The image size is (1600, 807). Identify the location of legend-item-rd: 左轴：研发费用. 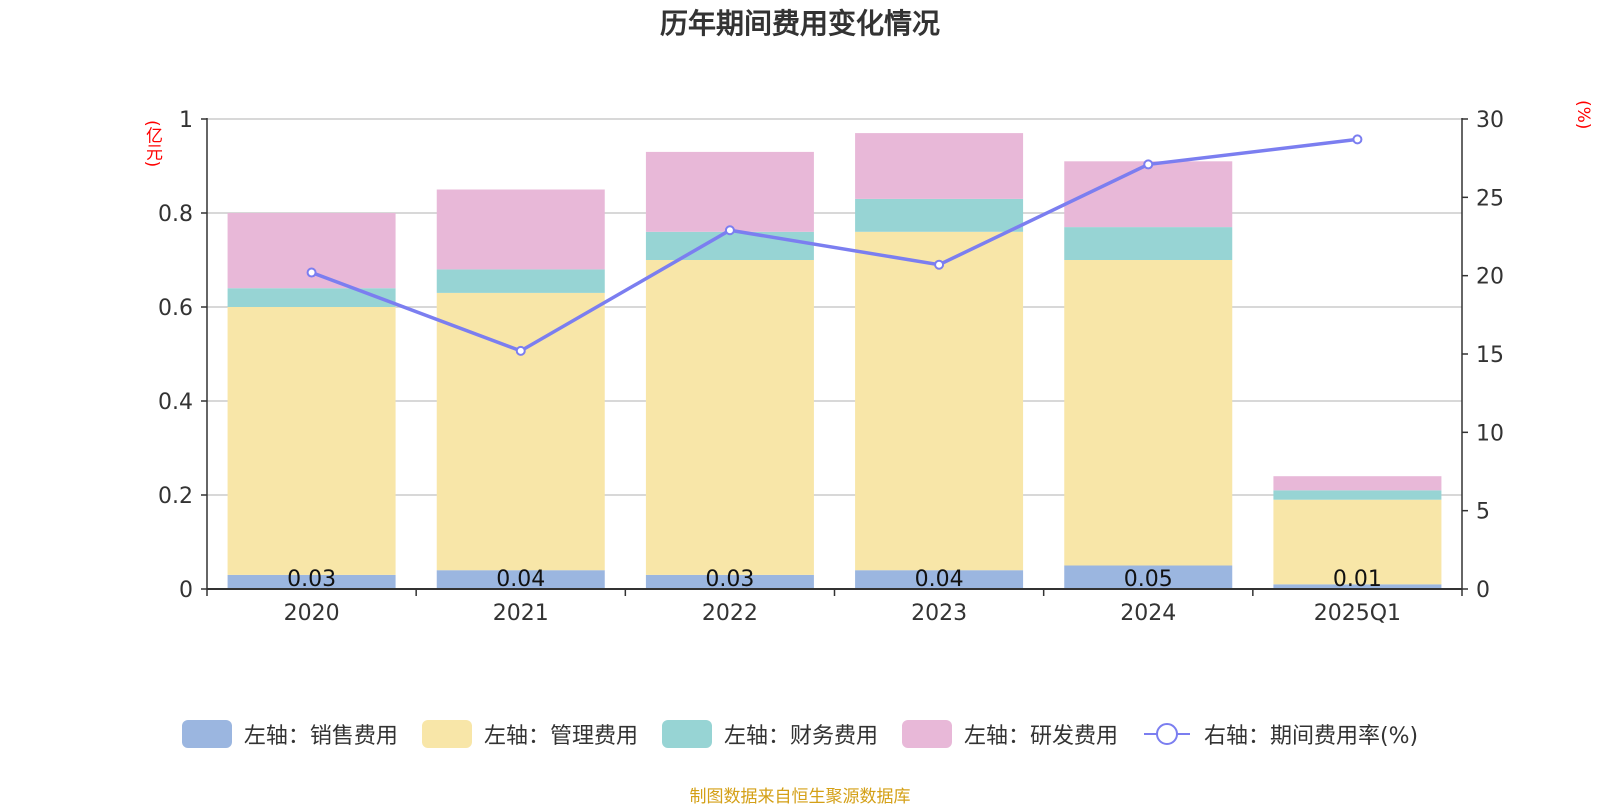
(1009, 734).